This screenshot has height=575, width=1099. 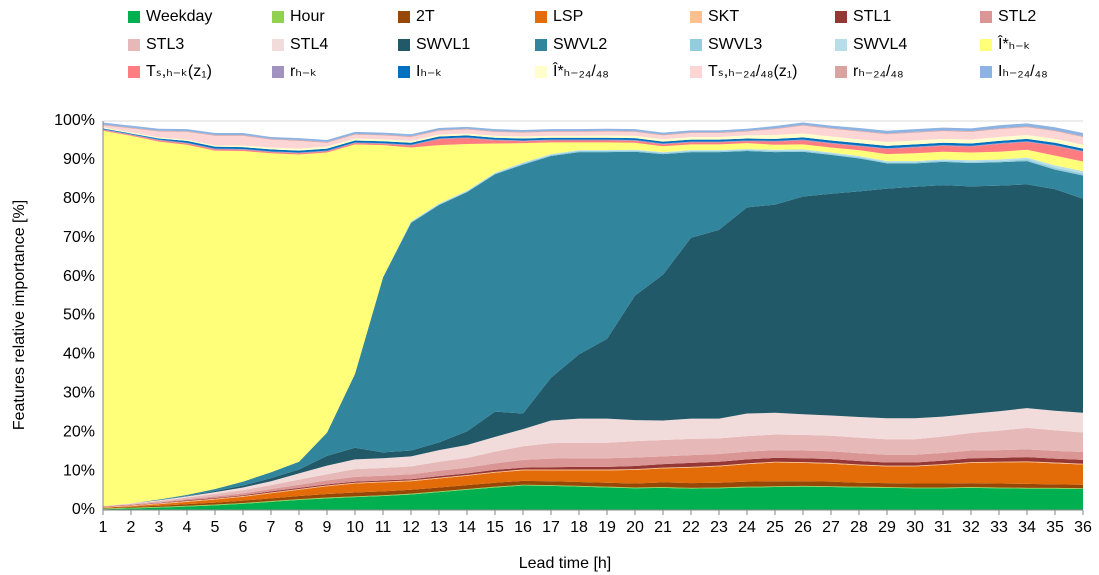 I want to click on y-tick-label: 40%, so click(x=79, y=354).